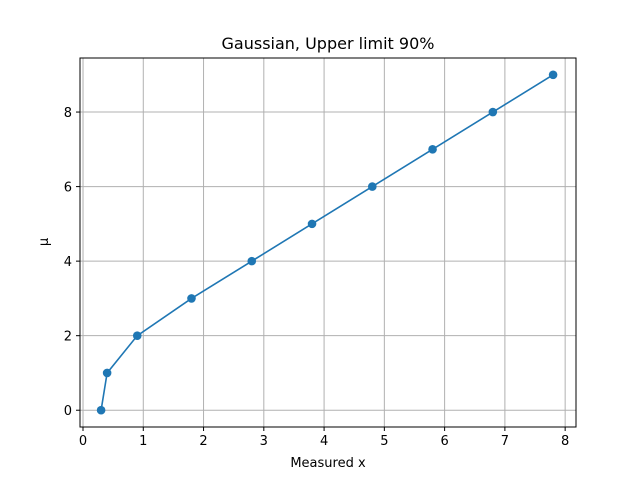 The image size is (640, 480). I want to click on y-tick-label: 2, so click(68, 337).